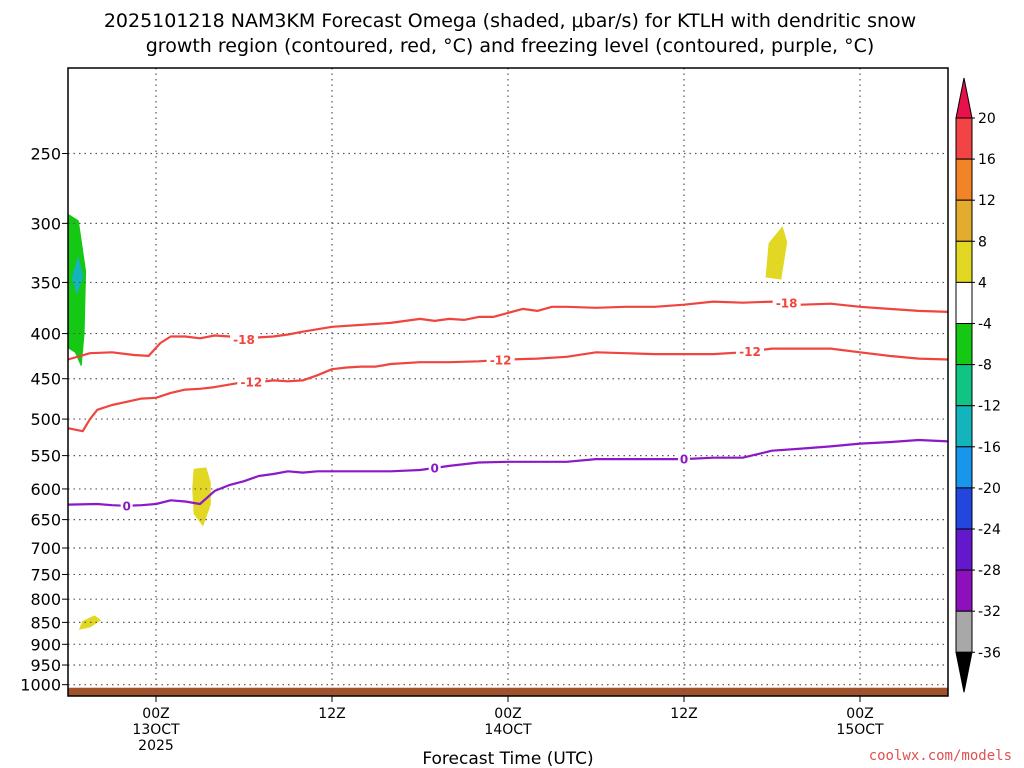 The width and height of the screenshot is (1024, 768). What do you see at coordinates (45, 599) in the screenshot?
I see `y-tick-label: 800` at bounding box center [45, 599].